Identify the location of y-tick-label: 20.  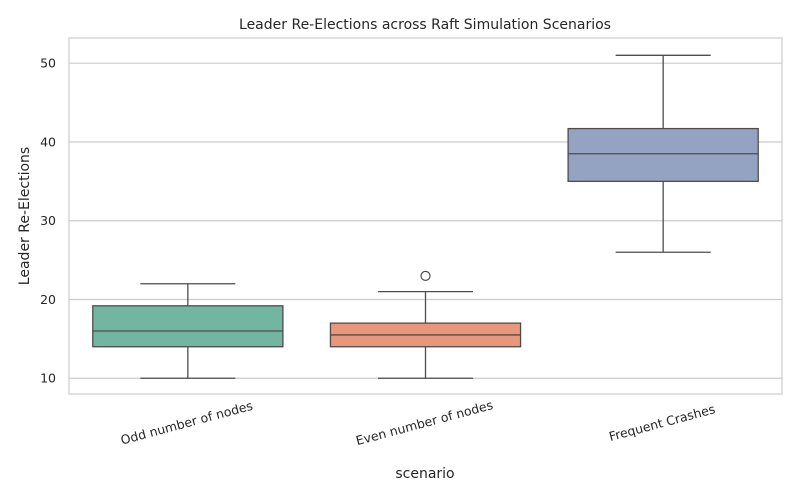
(48, 299).